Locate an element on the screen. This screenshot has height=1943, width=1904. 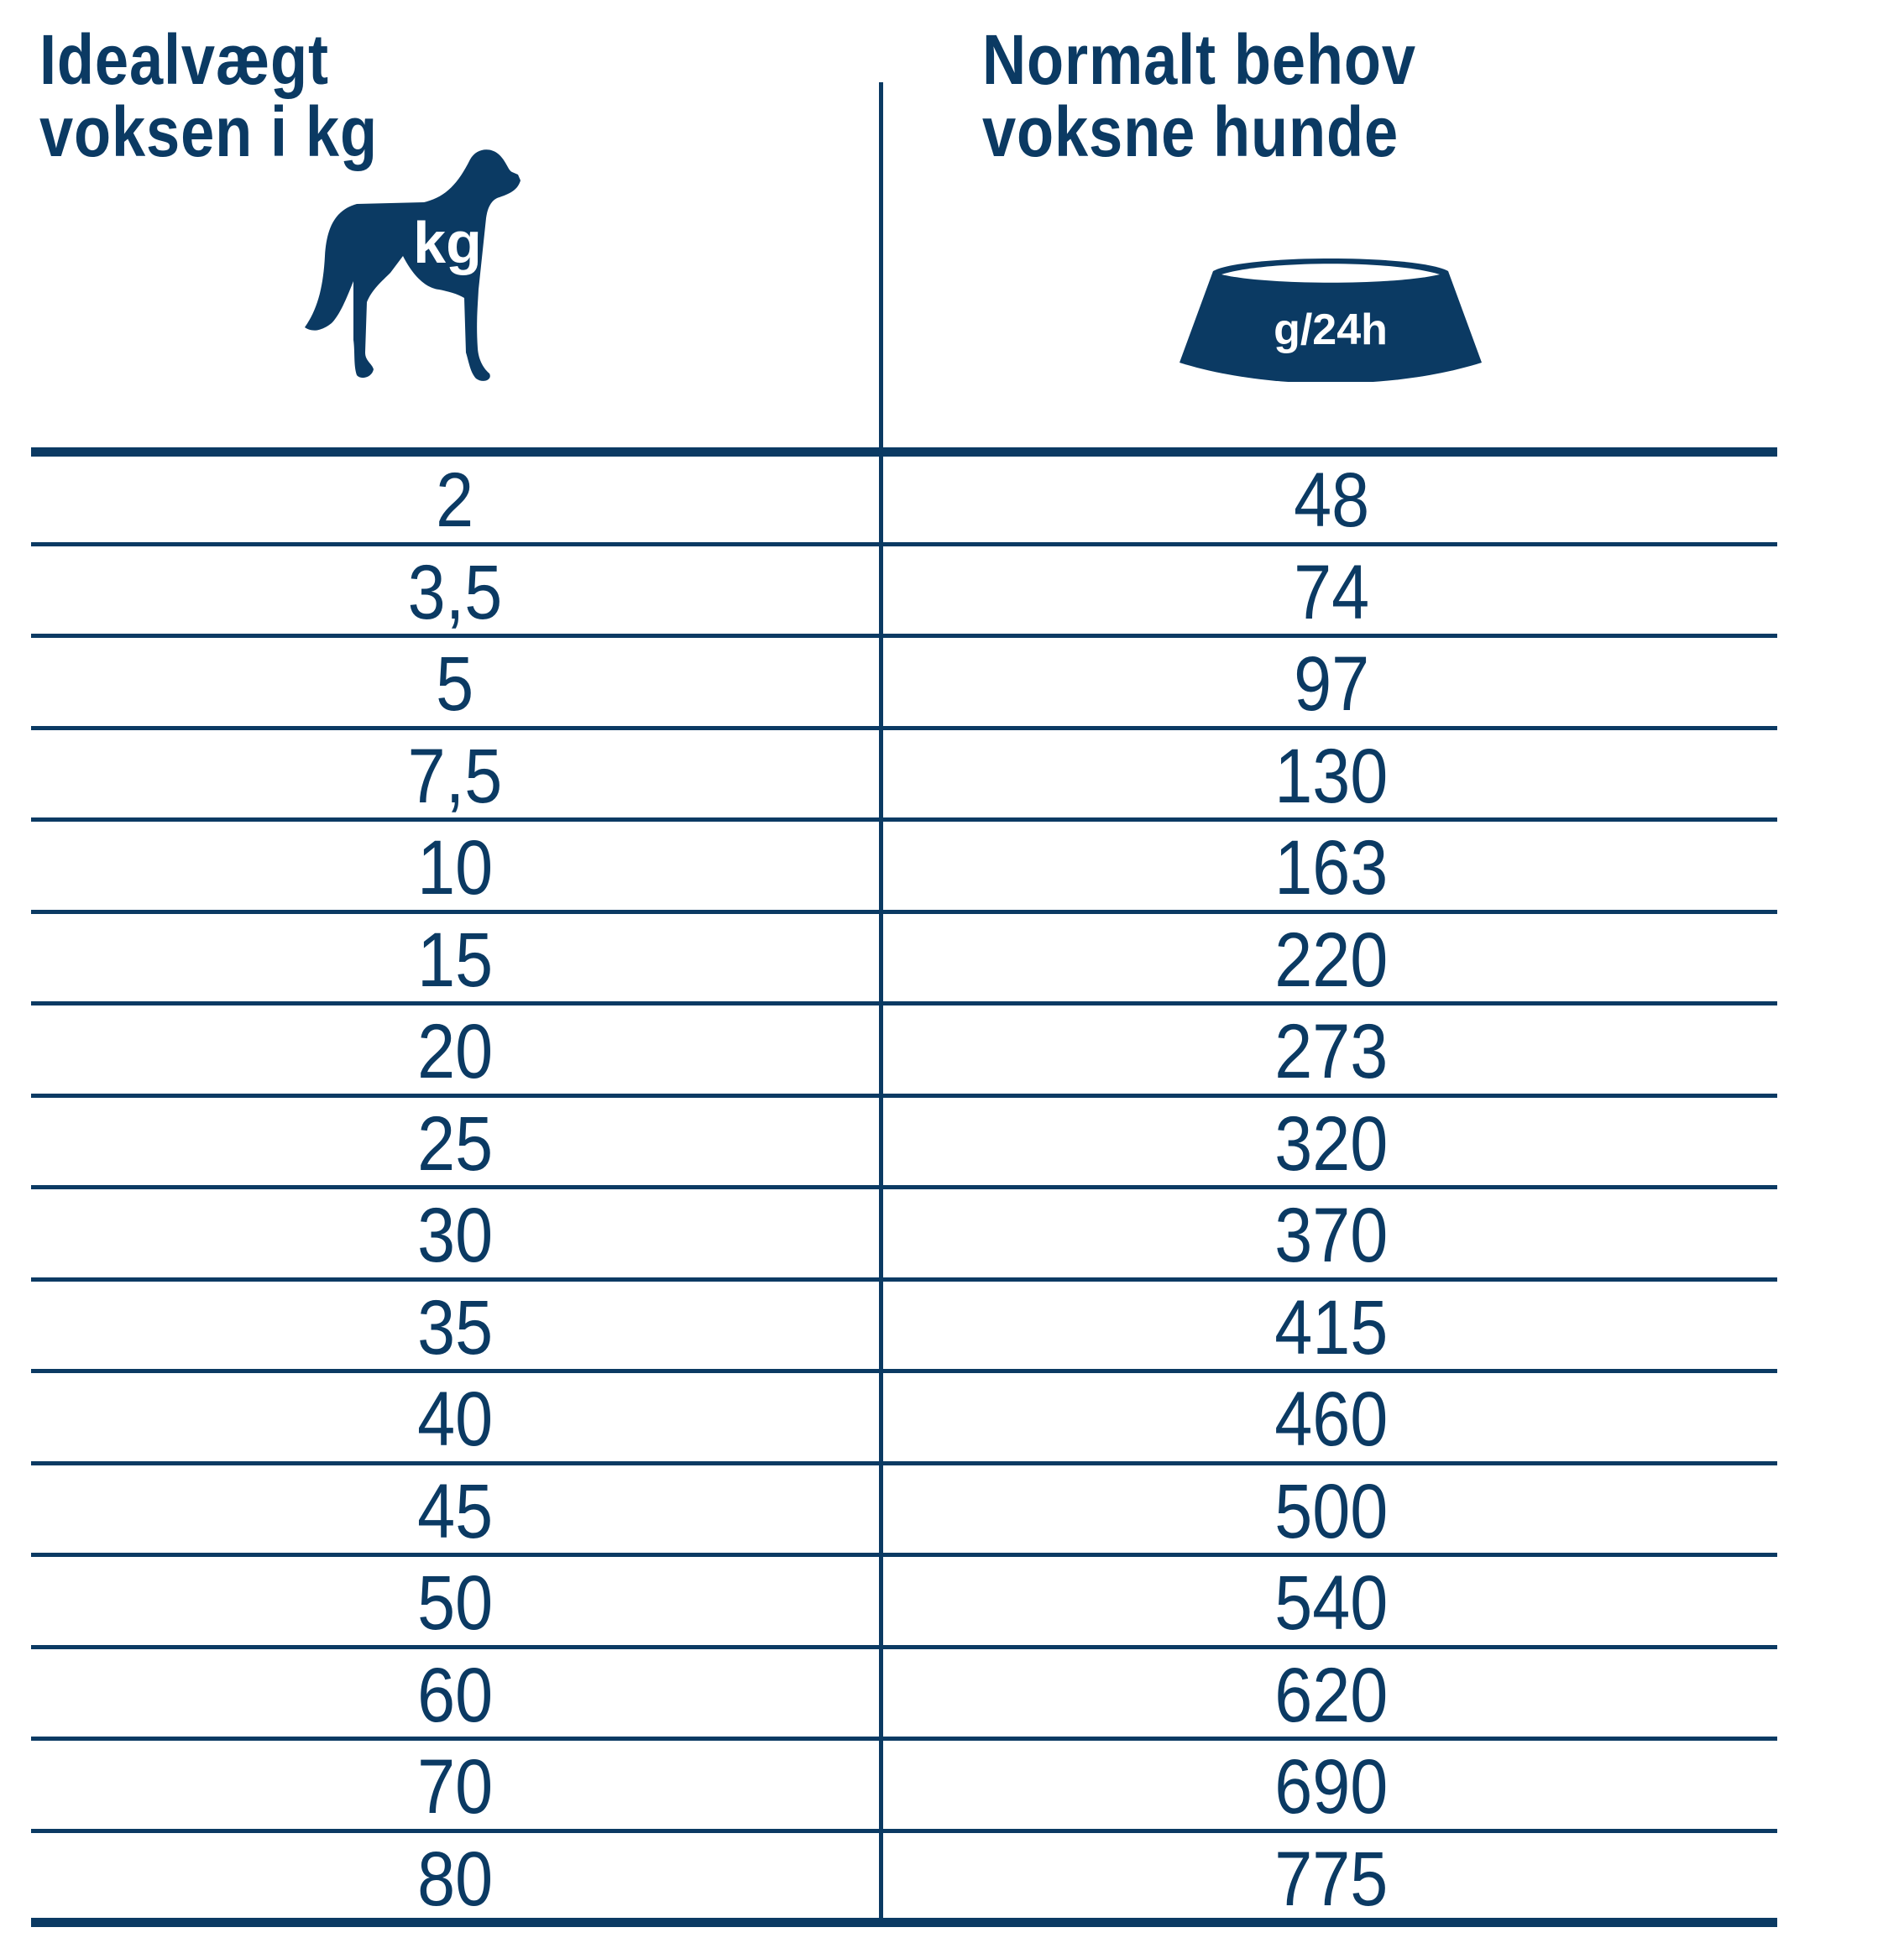
amount-cell: 460 is located at coordinates (1331, 1419).